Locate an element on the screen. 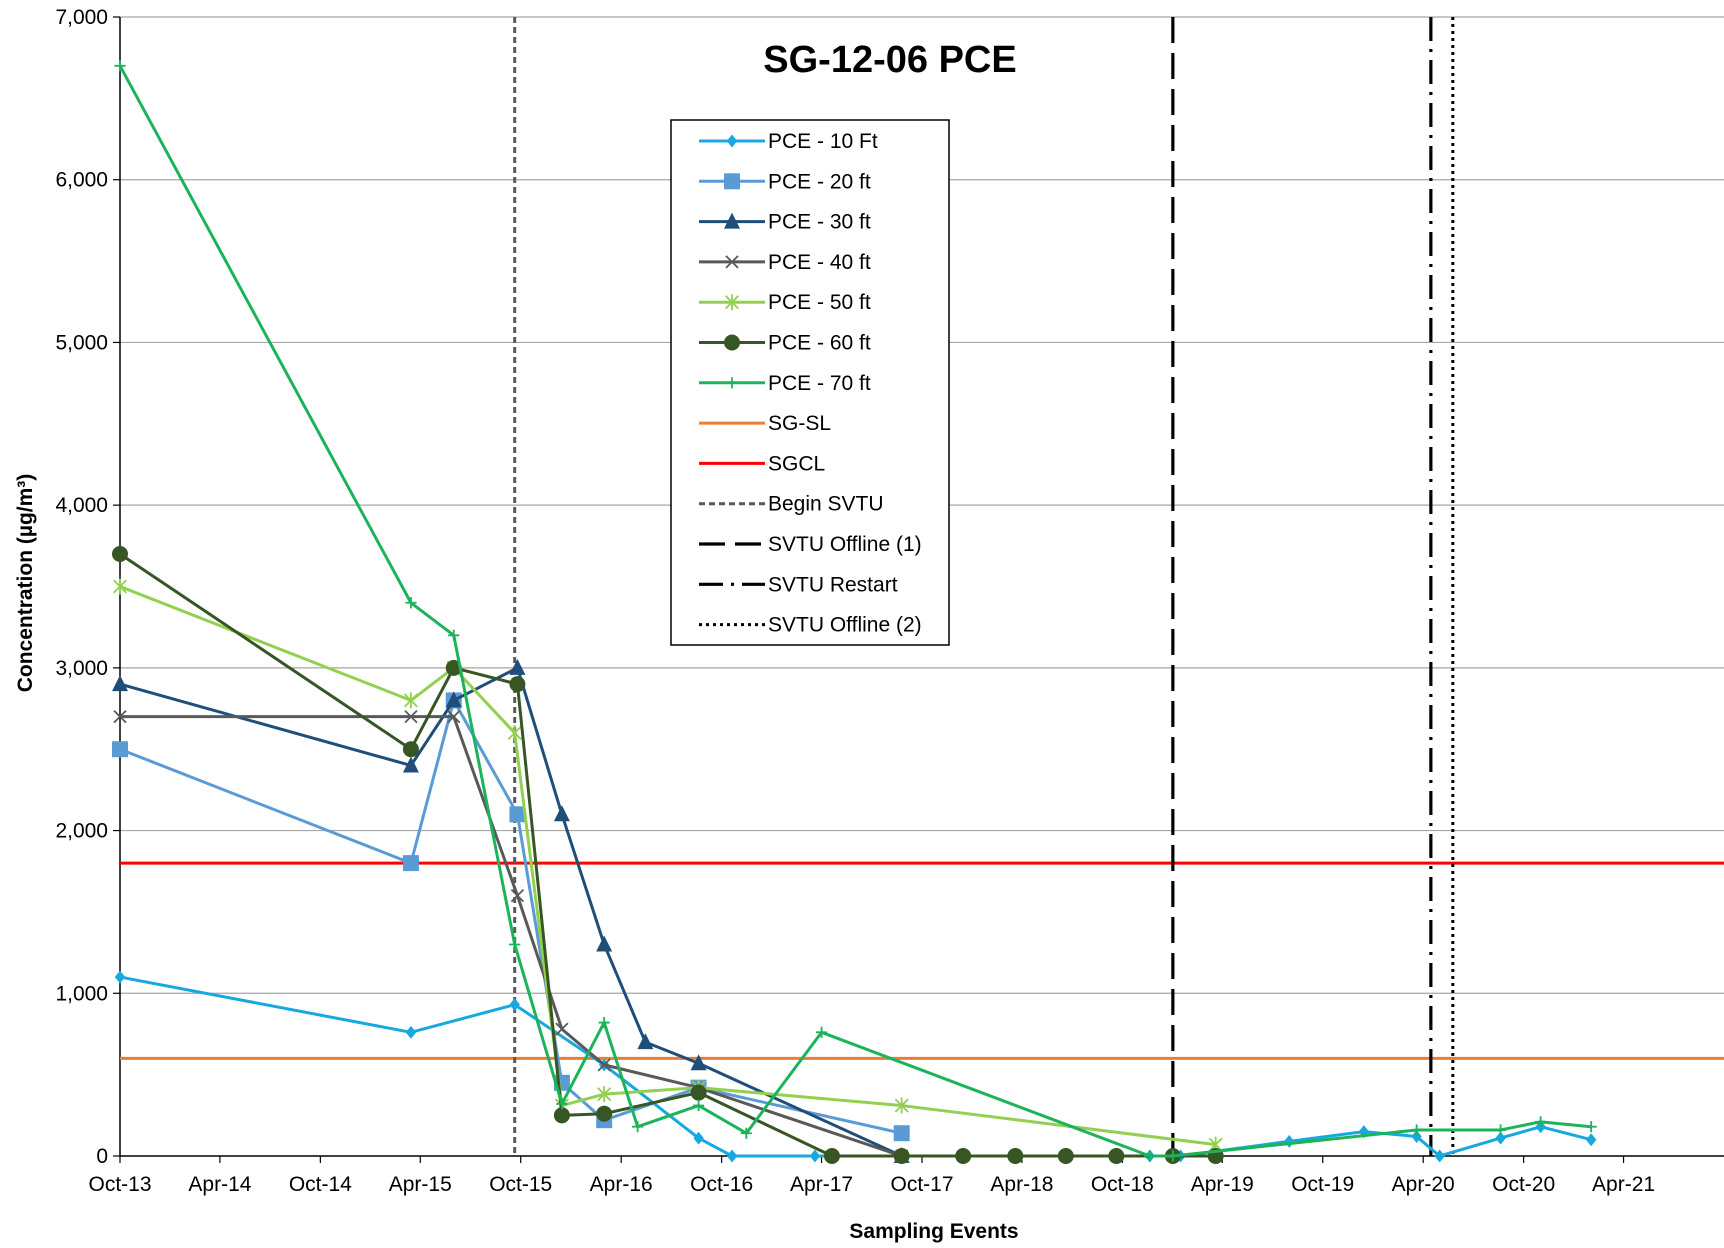 Image resolution: width=1724 pixels, height=1248 pixels. x-tick-label: Oct-17 is located at coordinates (921, 1184).